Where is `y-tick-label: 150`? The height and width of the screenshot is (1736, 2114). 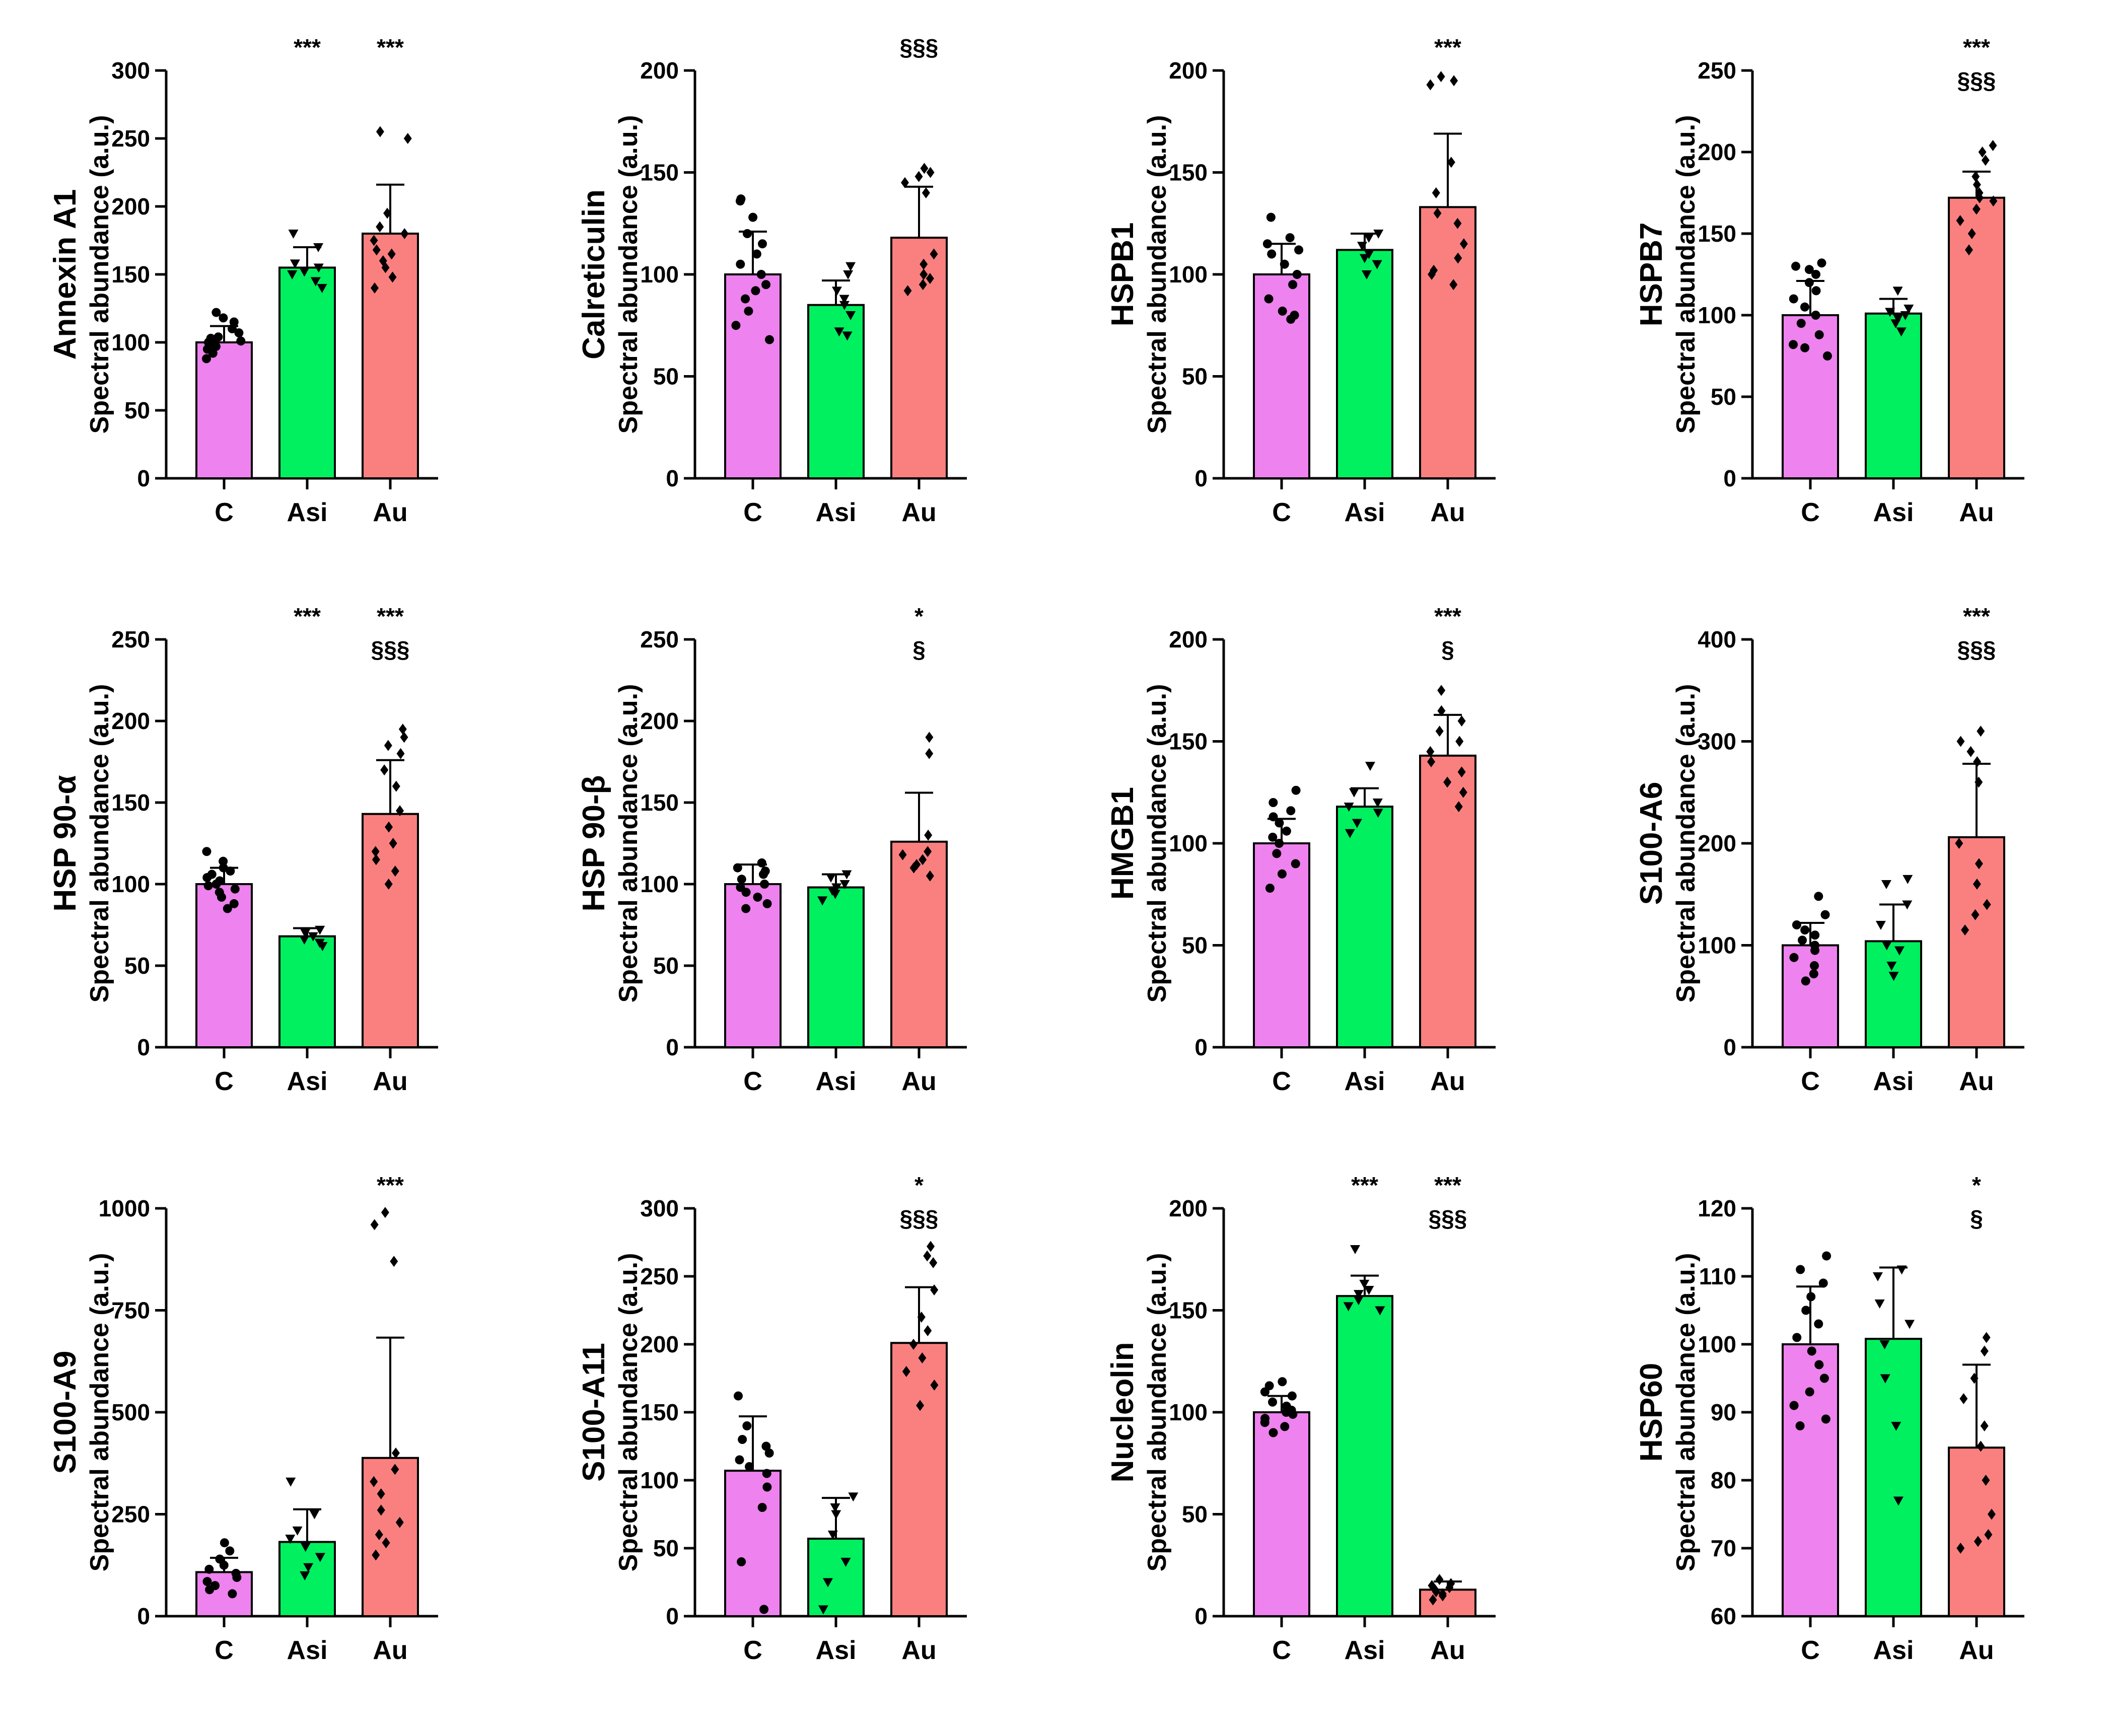 y-tick-label: 150 is located at coordinates (1188, 1310).